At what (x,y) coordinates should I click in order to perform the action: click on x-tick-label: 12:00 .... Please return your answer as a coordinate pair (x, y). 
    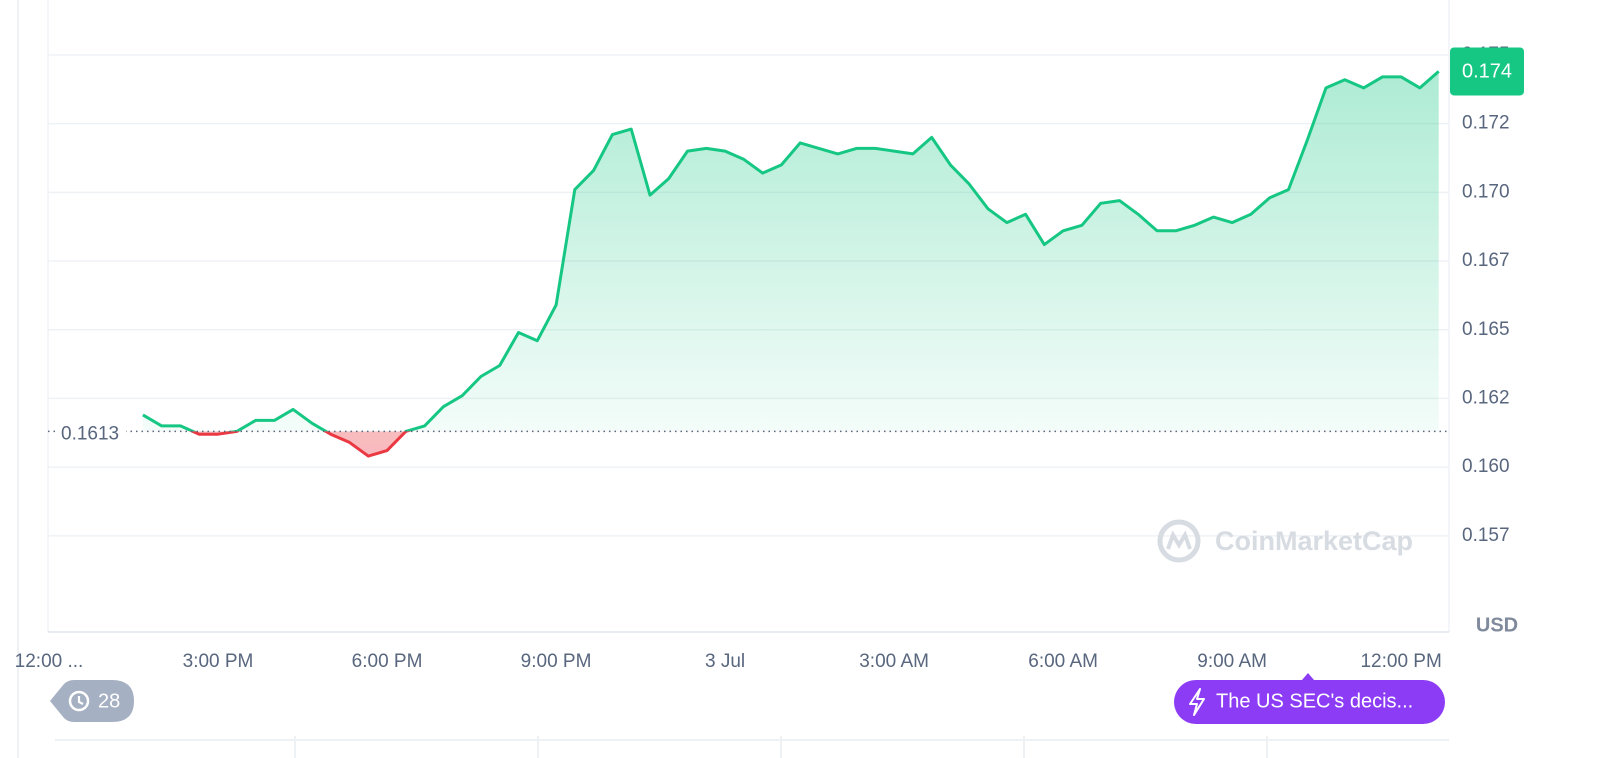
    Looking at the image, I should click on (49, 661).